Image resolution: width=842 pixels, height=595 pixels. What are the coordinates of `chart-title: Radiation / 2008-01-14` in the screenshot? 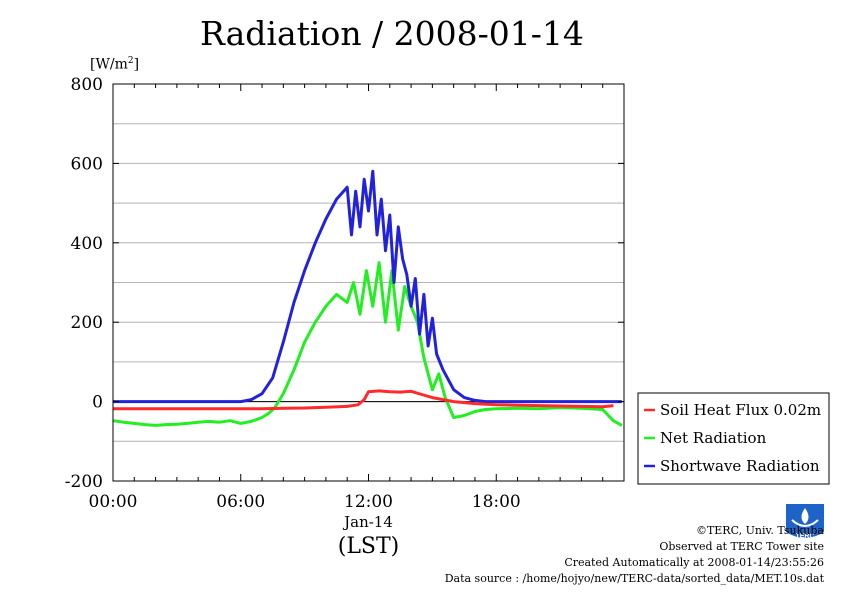 It's located at (392, 33).